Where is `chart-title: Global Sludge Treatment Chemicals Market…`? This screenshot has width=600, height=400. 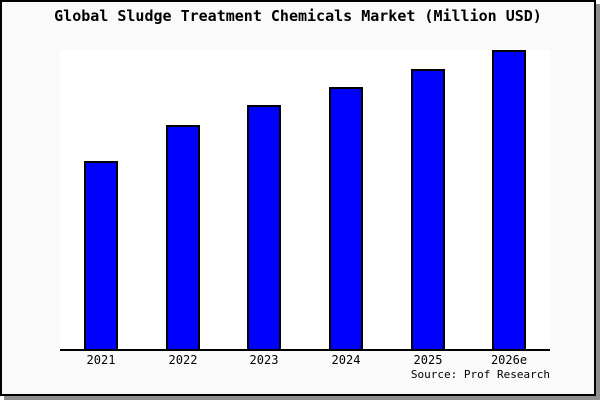 chart-title: Global Sludge Treatment Chemicals Market… is located at coordinates (298, 16).